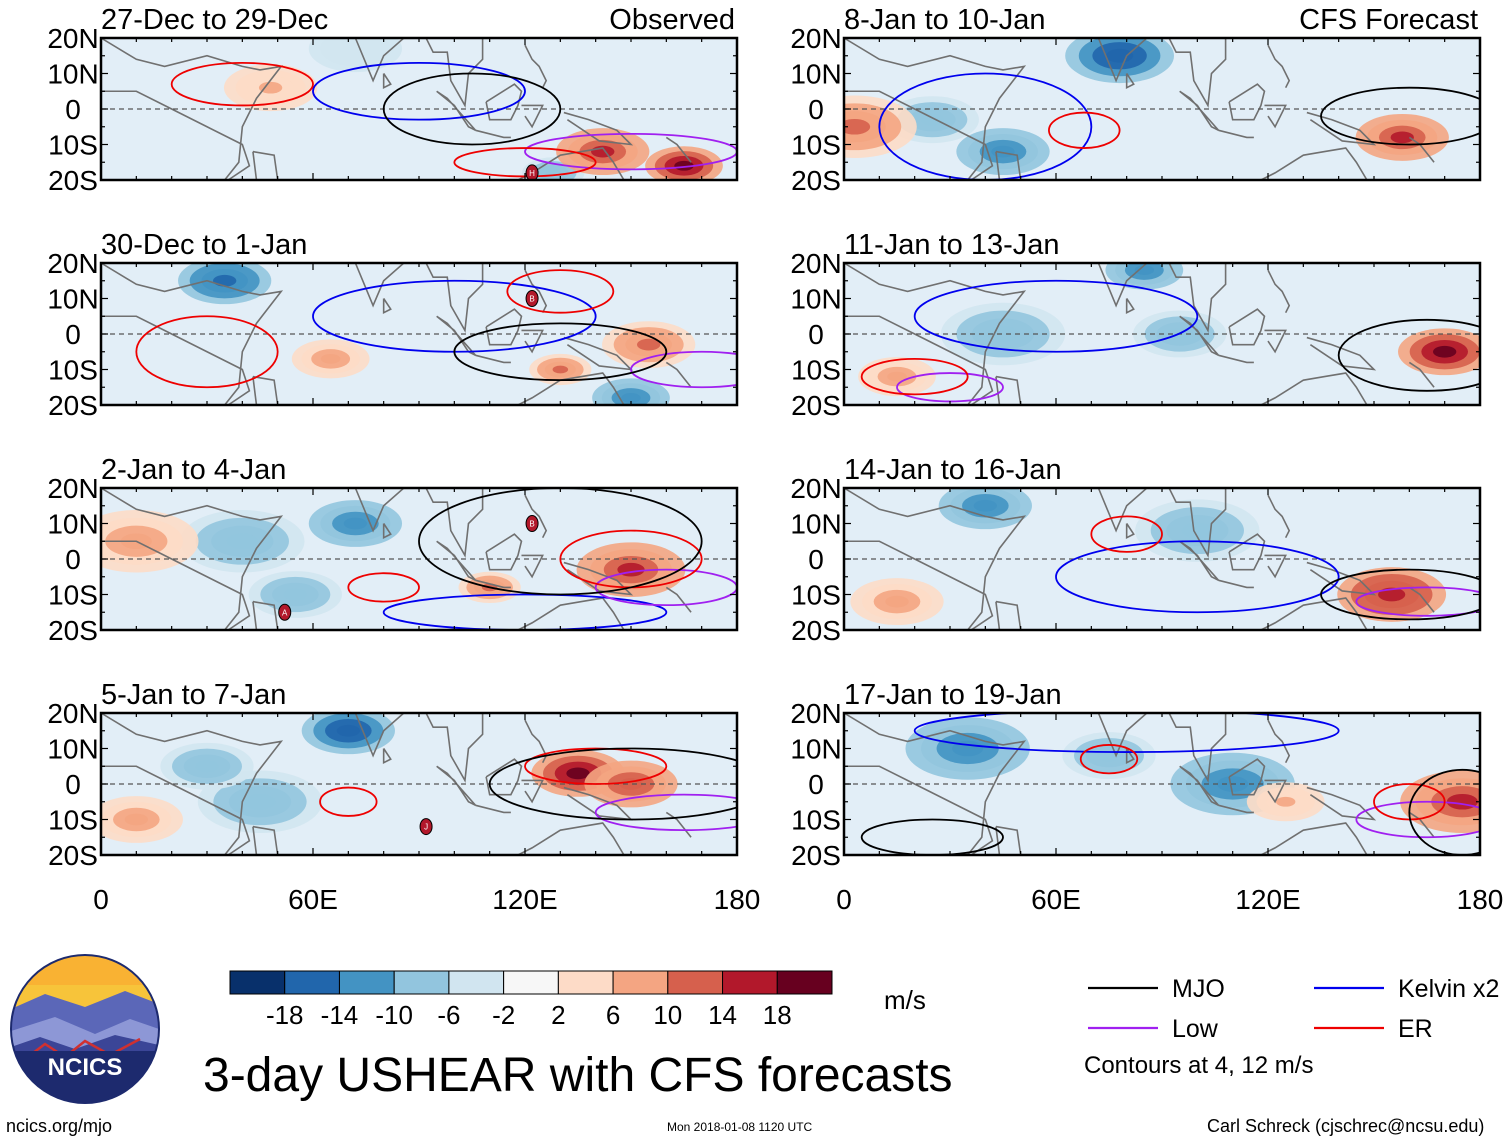  What do you see at coordinates (1146, 797) in the screenshot?
I see `map-panel-8: 20N 10N 0 10S 20S 17-Jan to 19-Jan 0 60E 120E 180` at bounding box center [1146, 797].